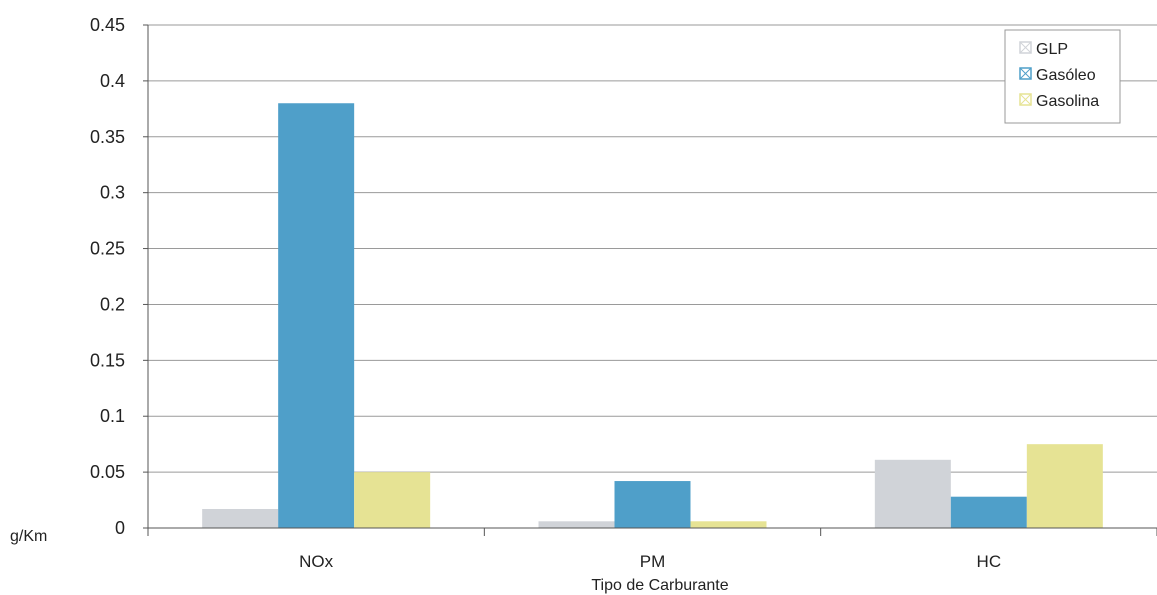 Image resolution: width=1157 pixels, height=595 pixels. What do you see at coordinates (119, 276) in the screenshot?
I see `y-tick-labels: 0 0.05 0.1 0.15 0.2 0.25 0.3 0.35 0.4 0.45` at bounding box center [119, 276].